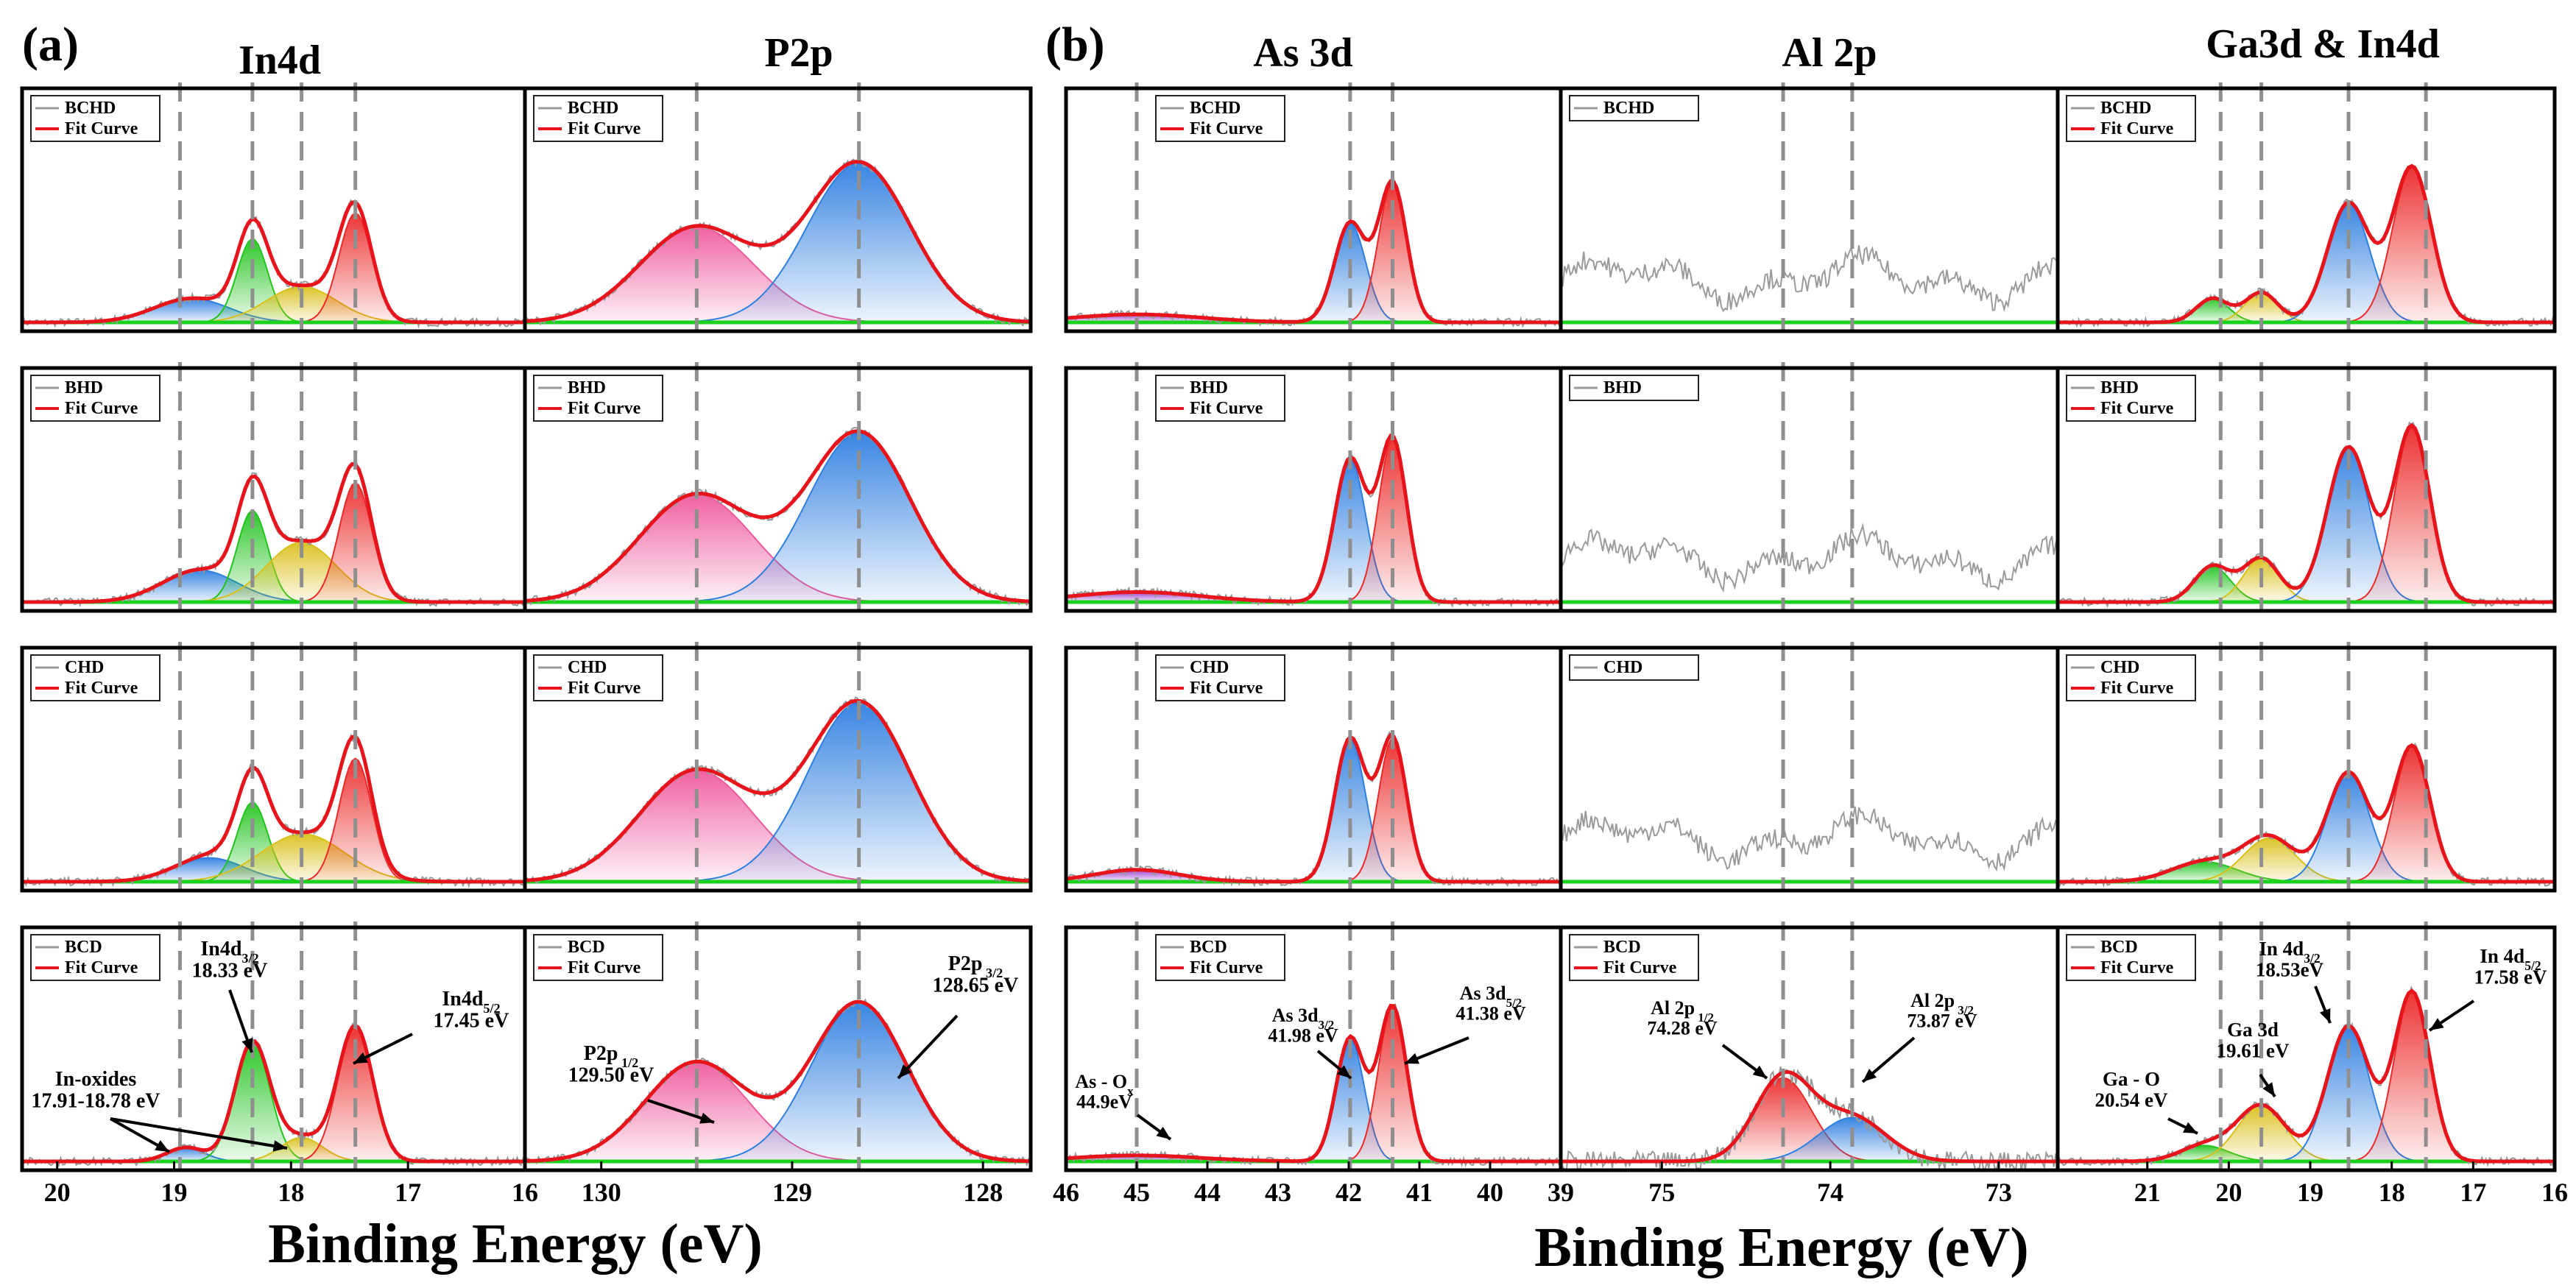 The width and height of the screenshot is (2576, 1288). What do you see at coordinates (1942, 1003) in the screenshot?
I see `annotation-label: Al 2p 3/2` at bounding box center [1942, 1003].